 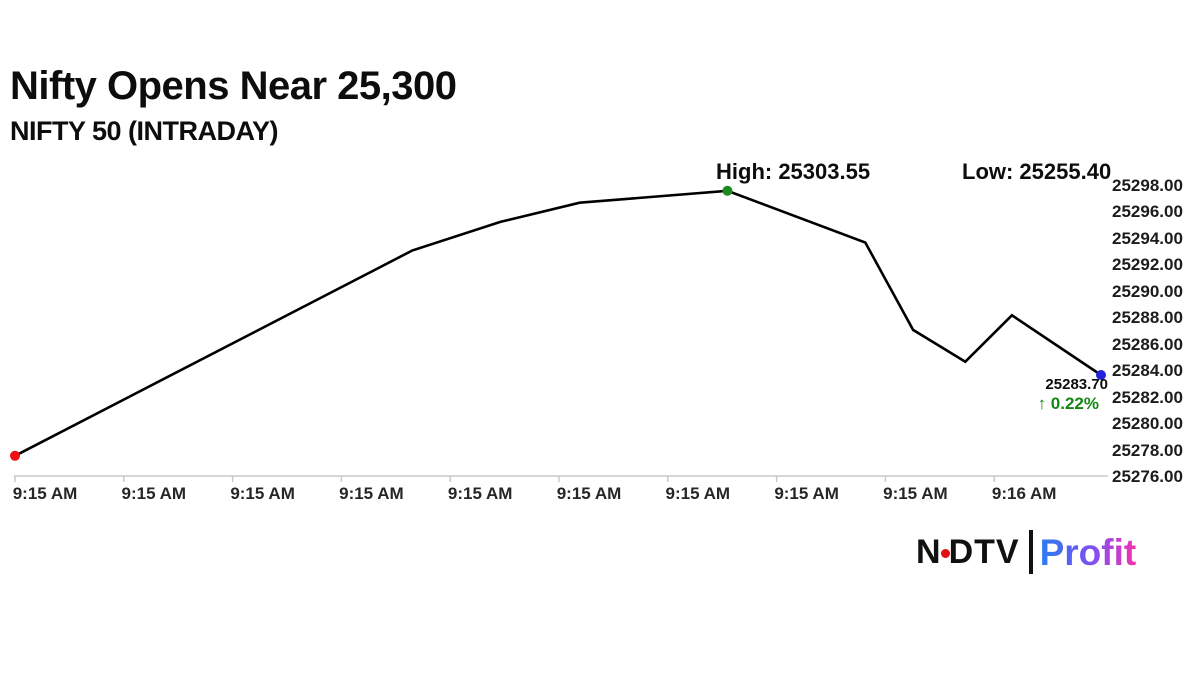 What do you see at coordinates (1026, 552) in the screenshot?
I see `ndtv-profit-logo: N DTV Profit` at bounding box center [1026, 552].